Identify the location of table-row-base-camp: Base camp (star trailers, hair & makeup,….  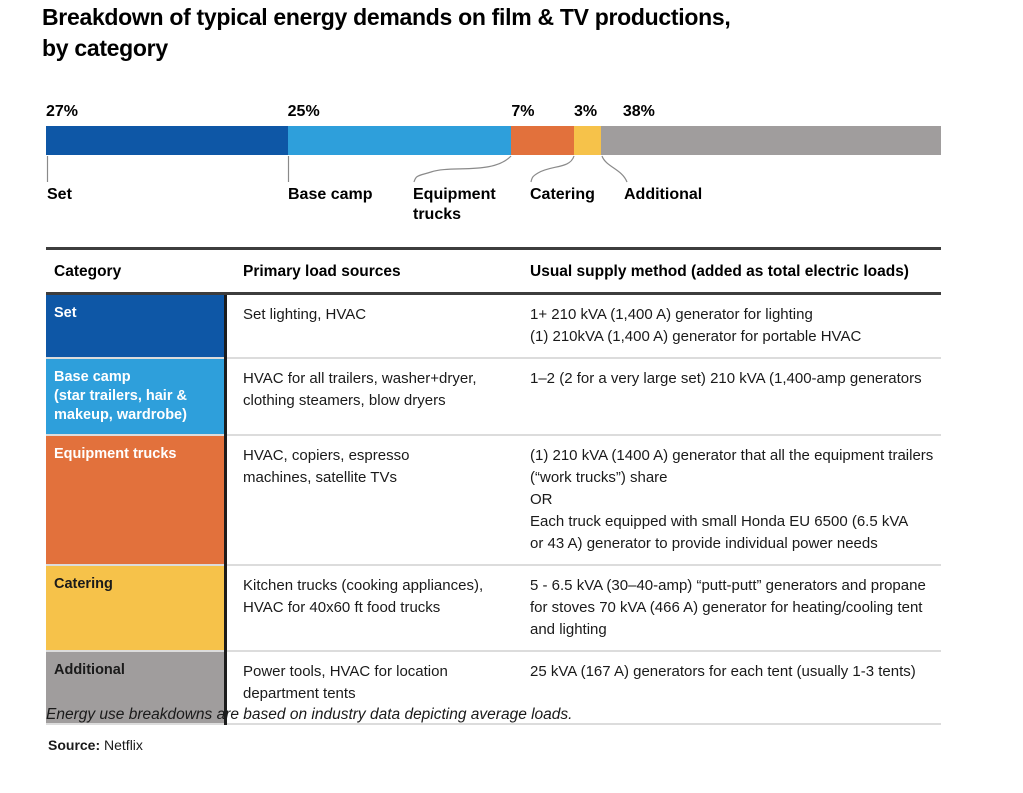
(493, 397).